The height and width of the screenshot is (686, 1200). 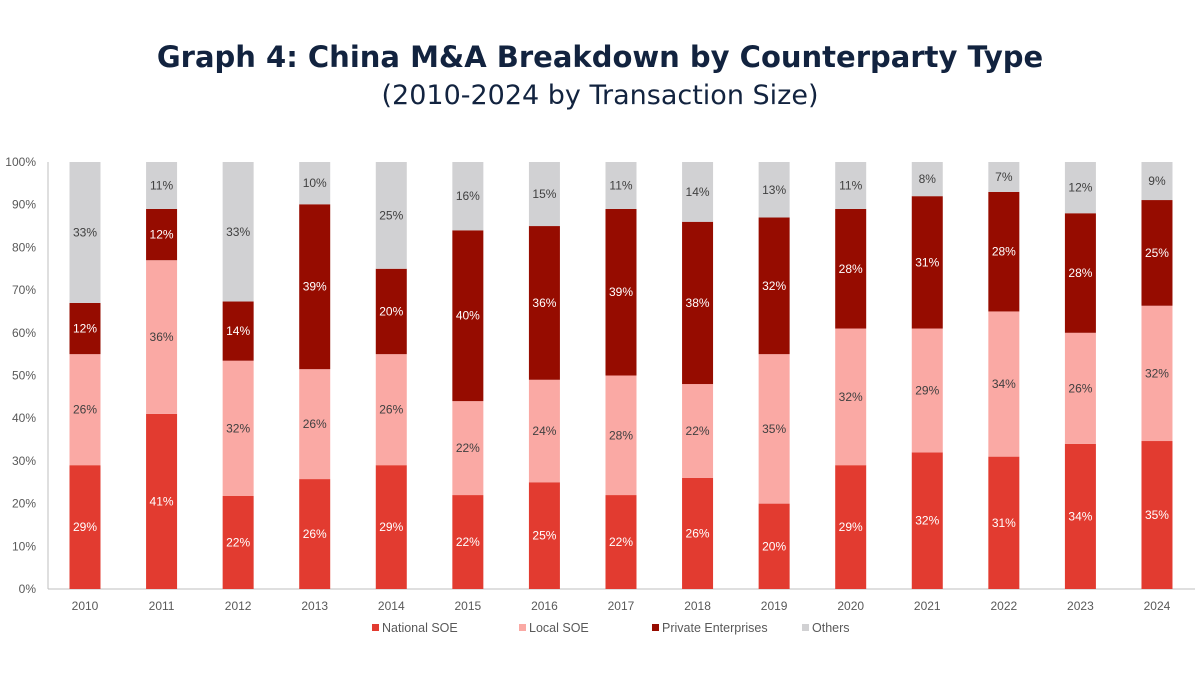 I want to click on legend-label: Private Enterprises, so click(x=715, y=628).